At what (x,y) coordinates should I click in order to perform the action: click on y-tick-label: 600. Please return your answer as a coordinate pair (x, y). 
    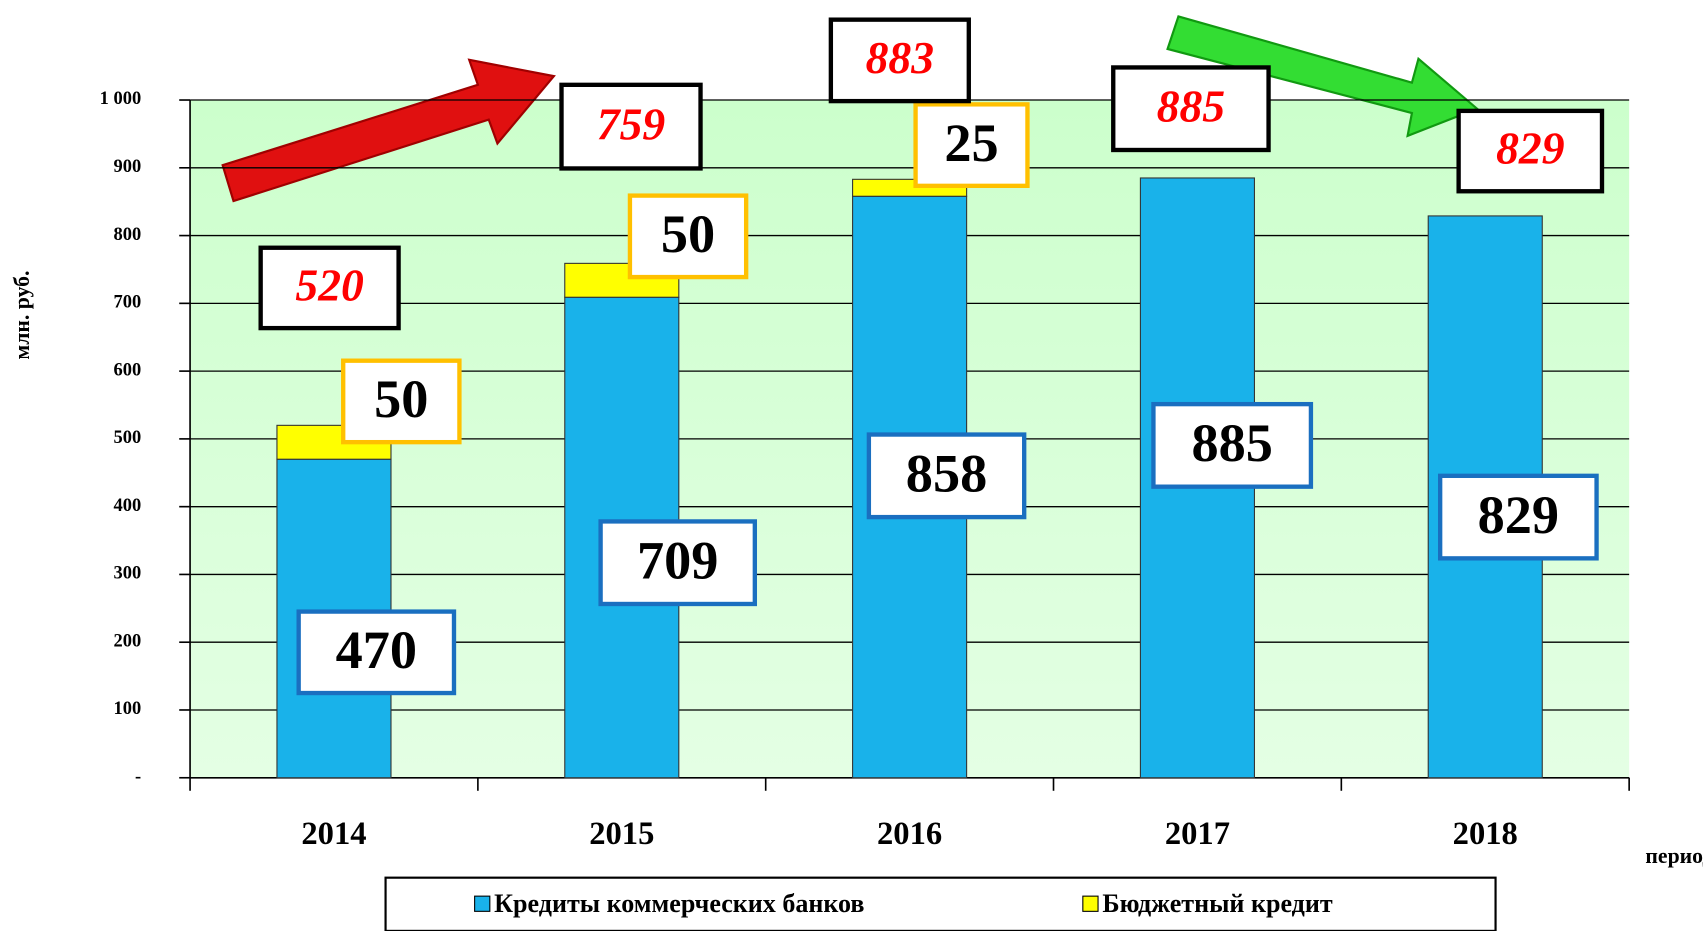
    Looking at the image, I should click on (128, 369).